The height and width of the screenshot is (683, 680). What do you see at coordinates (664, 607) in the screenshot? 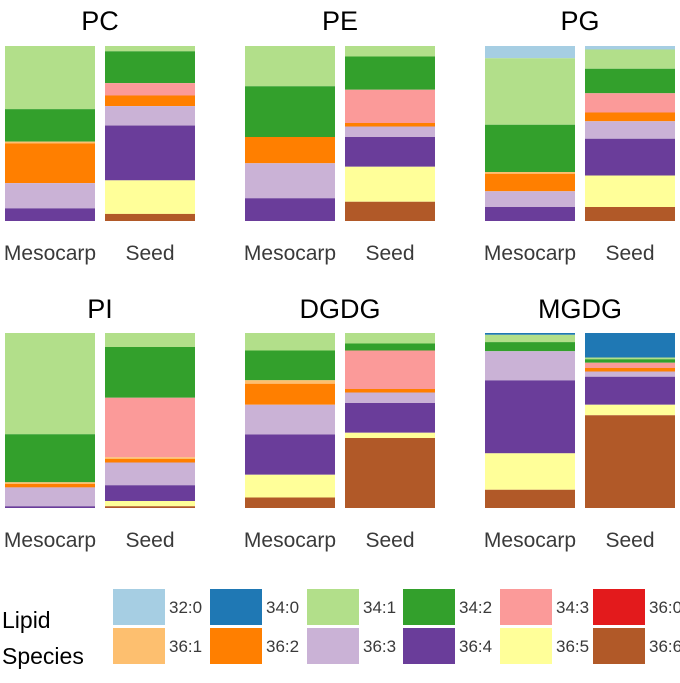
I see `legend-label-36-0: 36:0` at bounding box center [664, 607].